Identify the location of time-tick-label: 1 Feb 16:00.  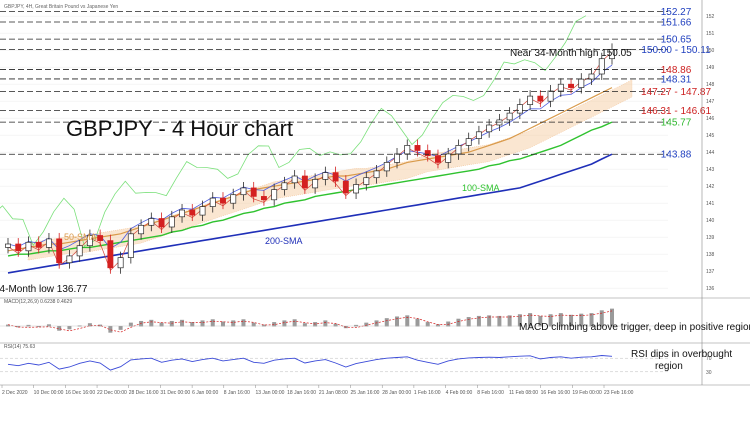
(427, 393).